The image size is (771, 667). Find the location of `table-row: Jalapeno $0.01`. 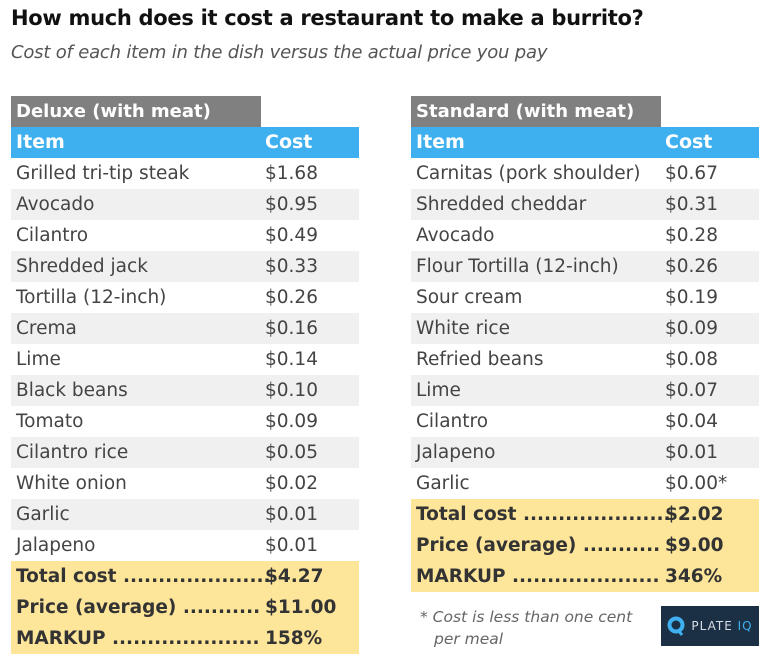

table-row: Jalapeno $0.01 is located at coordinates (585, 452).